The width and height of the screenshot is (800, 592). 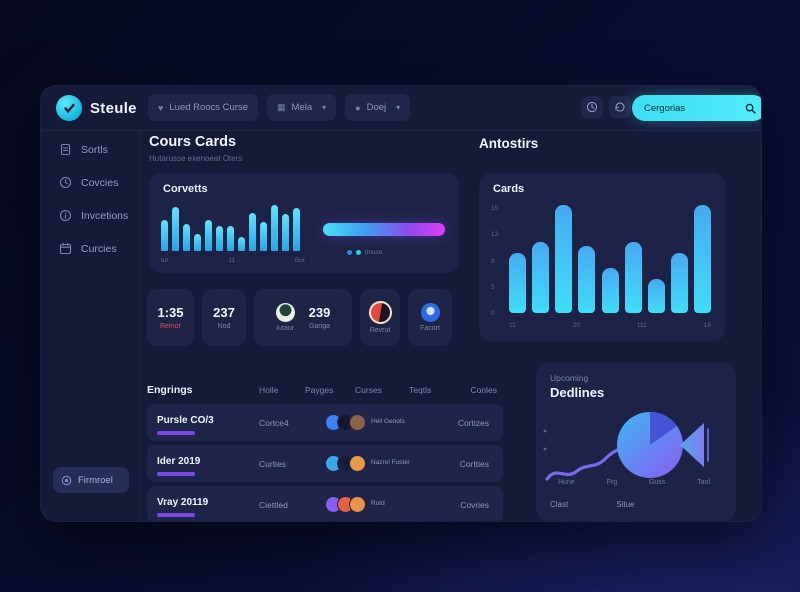 I want to click on y-tick-label: 0, so click(x=493, y=313).